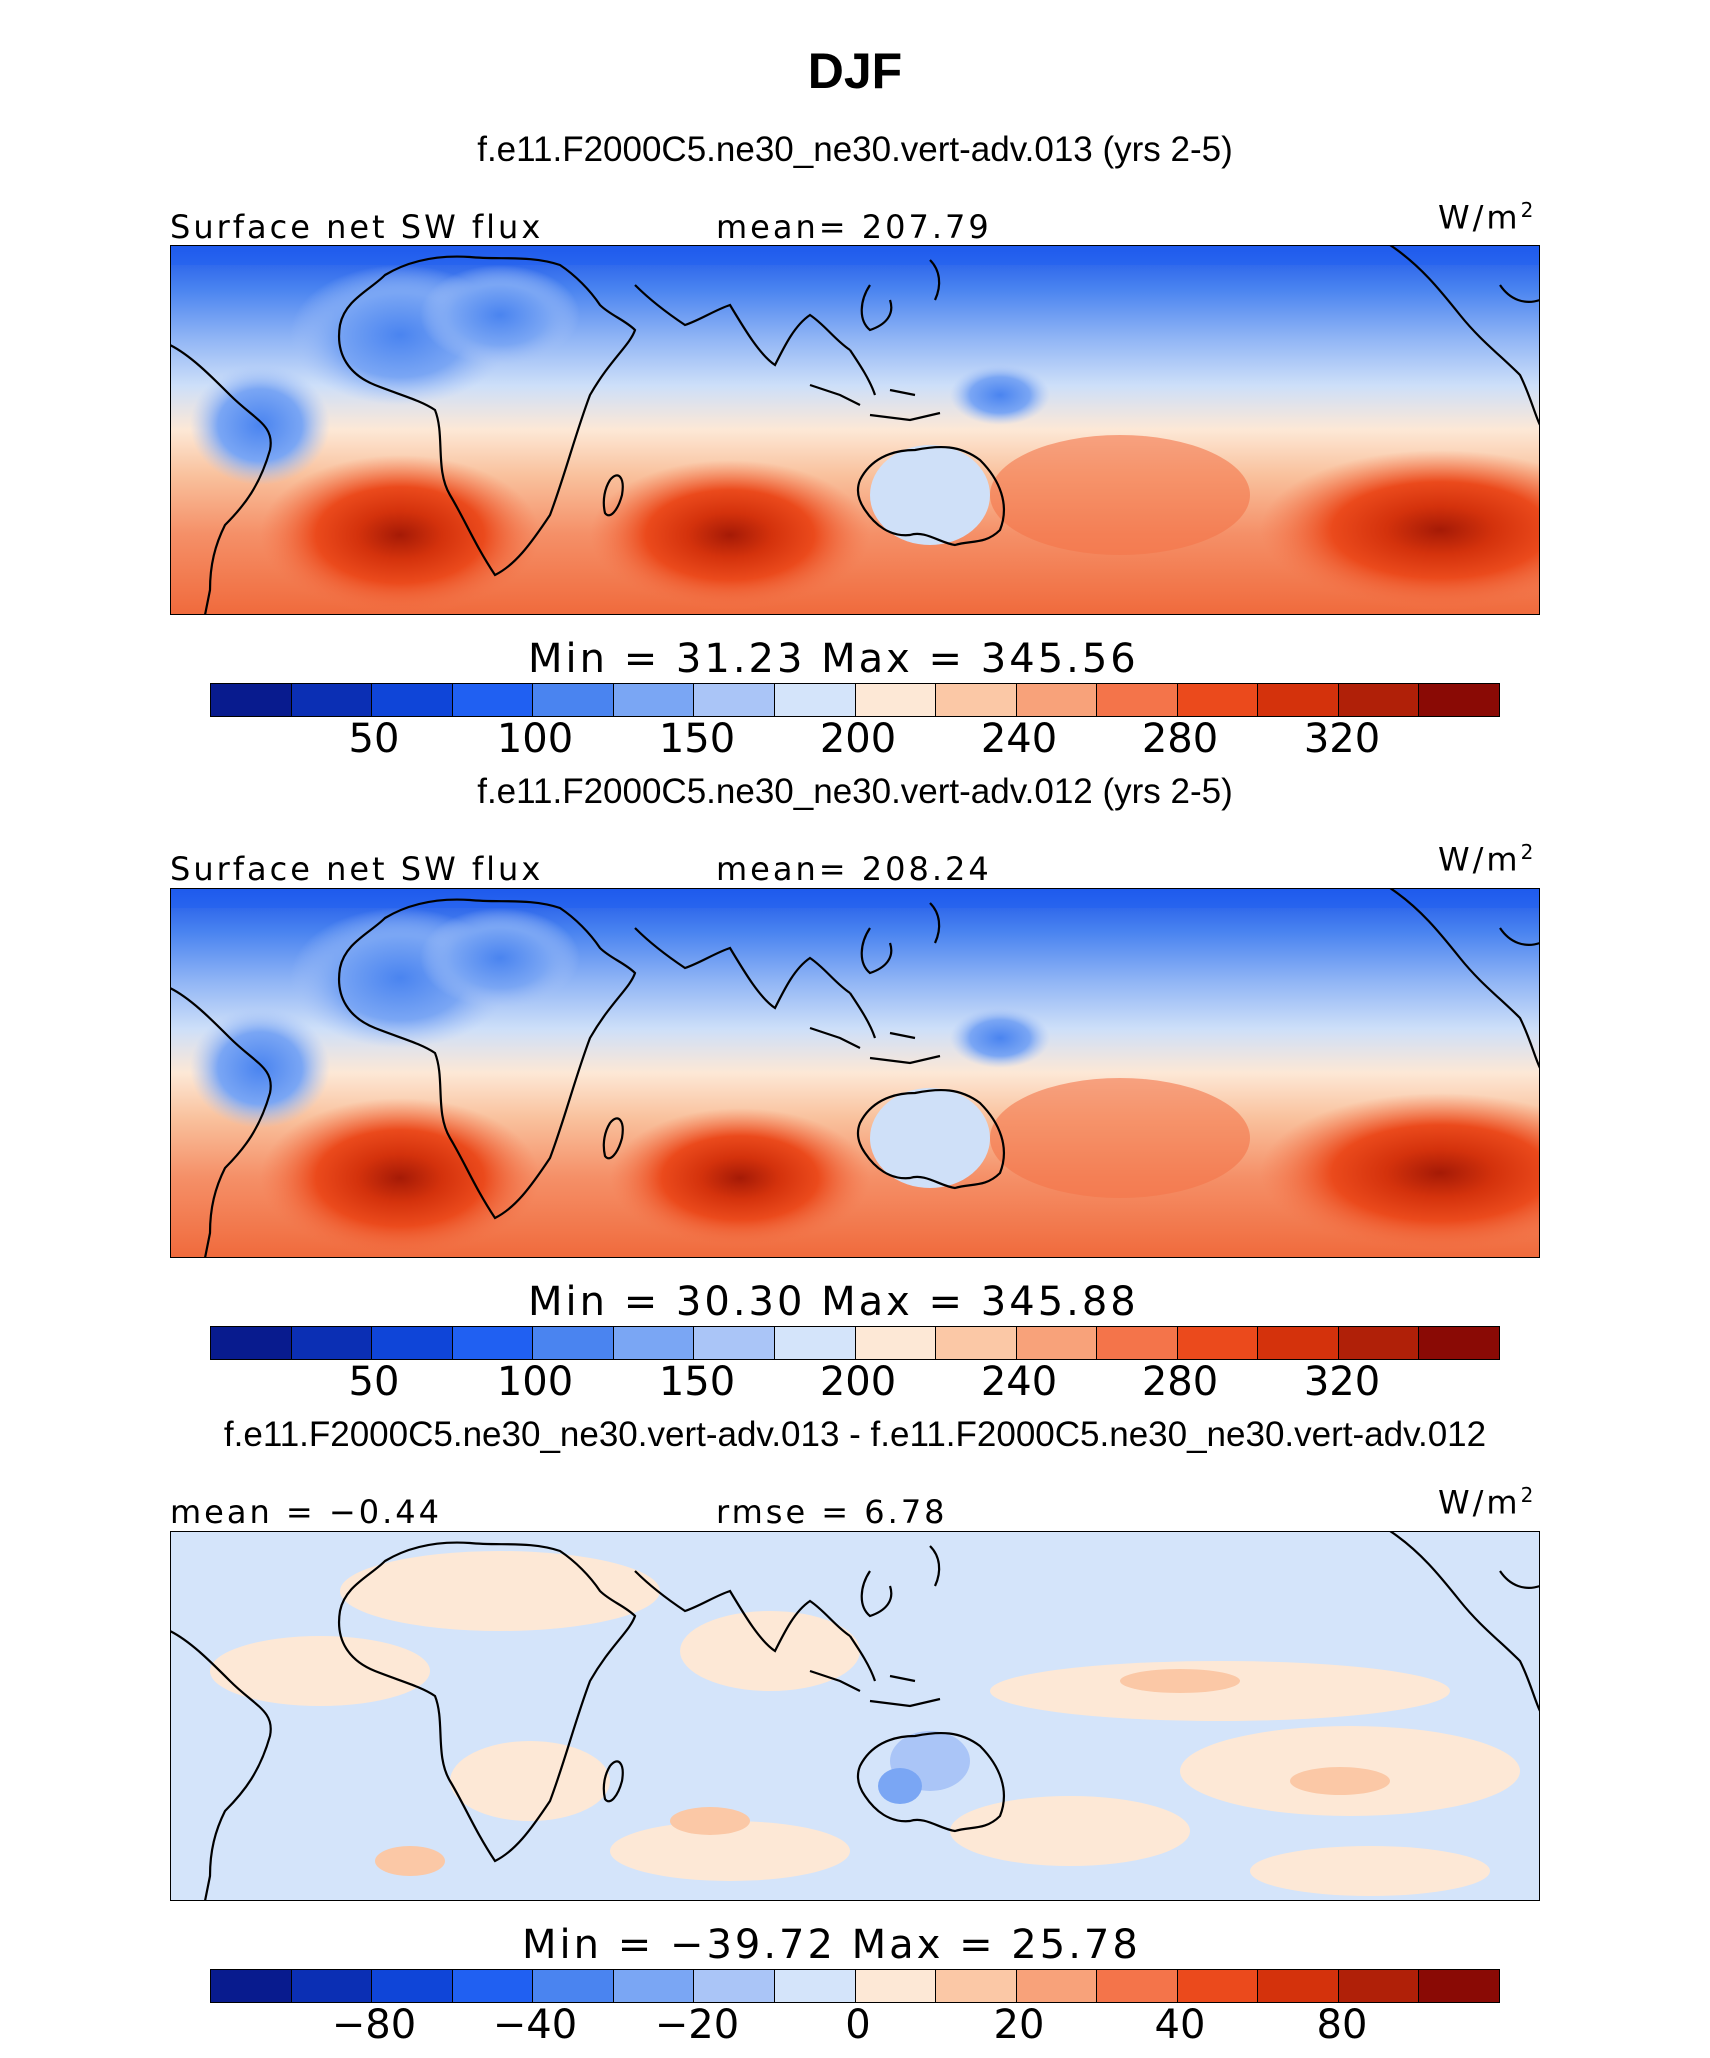  Describe the element at coordinates (306, 1512) in the screenshot. I see `panel3-mean-label: mean = −0.44` at that location.